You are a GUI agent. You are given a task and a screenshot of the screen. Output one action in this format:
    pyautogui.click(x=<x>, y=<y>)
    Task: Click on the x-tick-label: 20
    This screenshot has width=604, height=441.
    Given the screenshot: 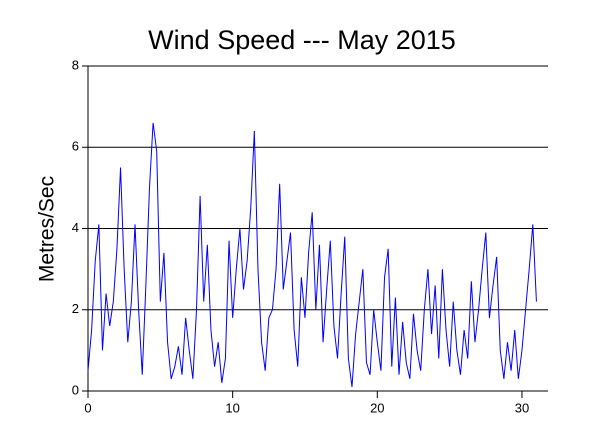 What is the action you would take?
    pyautogui.click(x=377, y=407)
    